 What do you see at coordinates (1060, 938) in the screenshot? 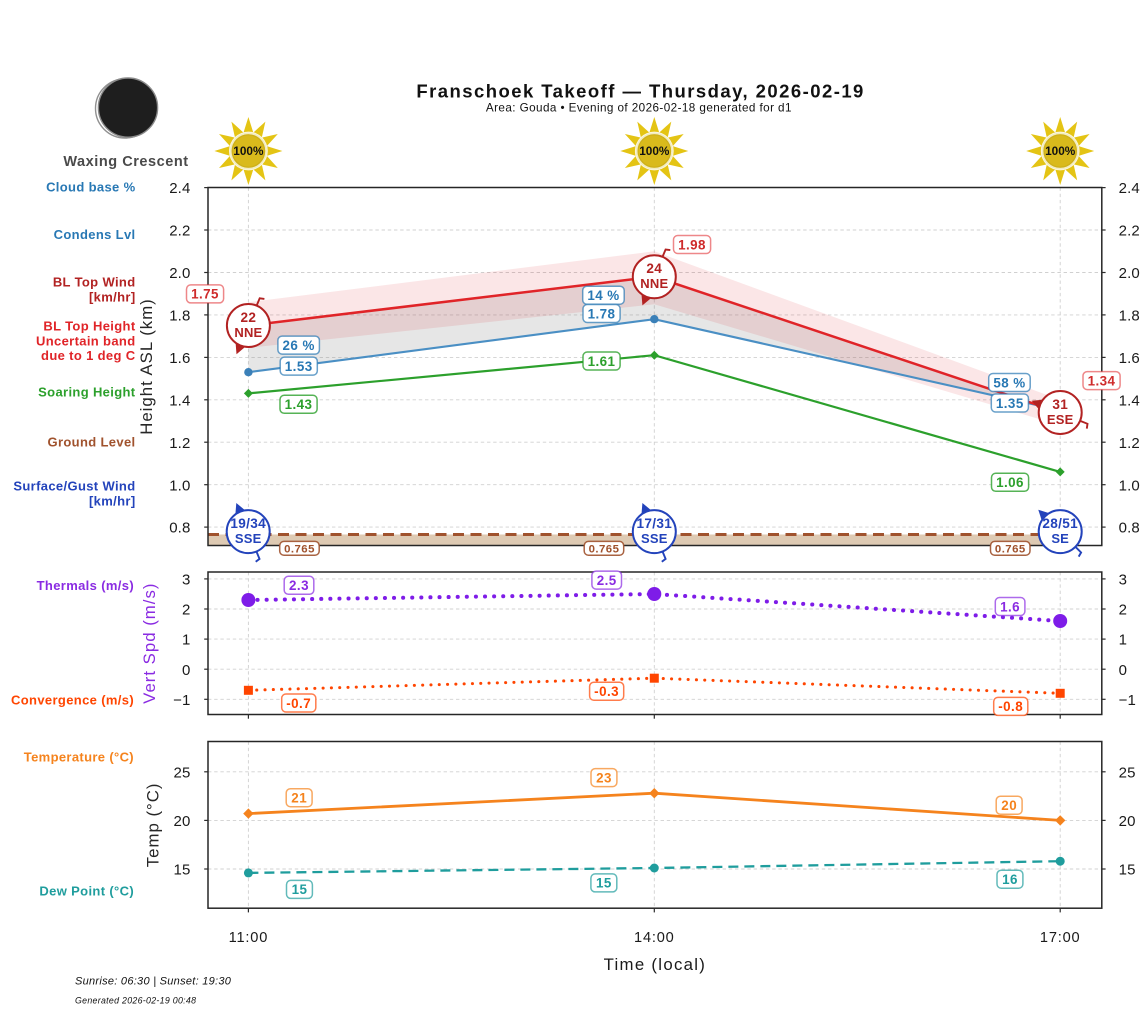
I see `svg-text: 17:00` at bounding box center [1060, 938].